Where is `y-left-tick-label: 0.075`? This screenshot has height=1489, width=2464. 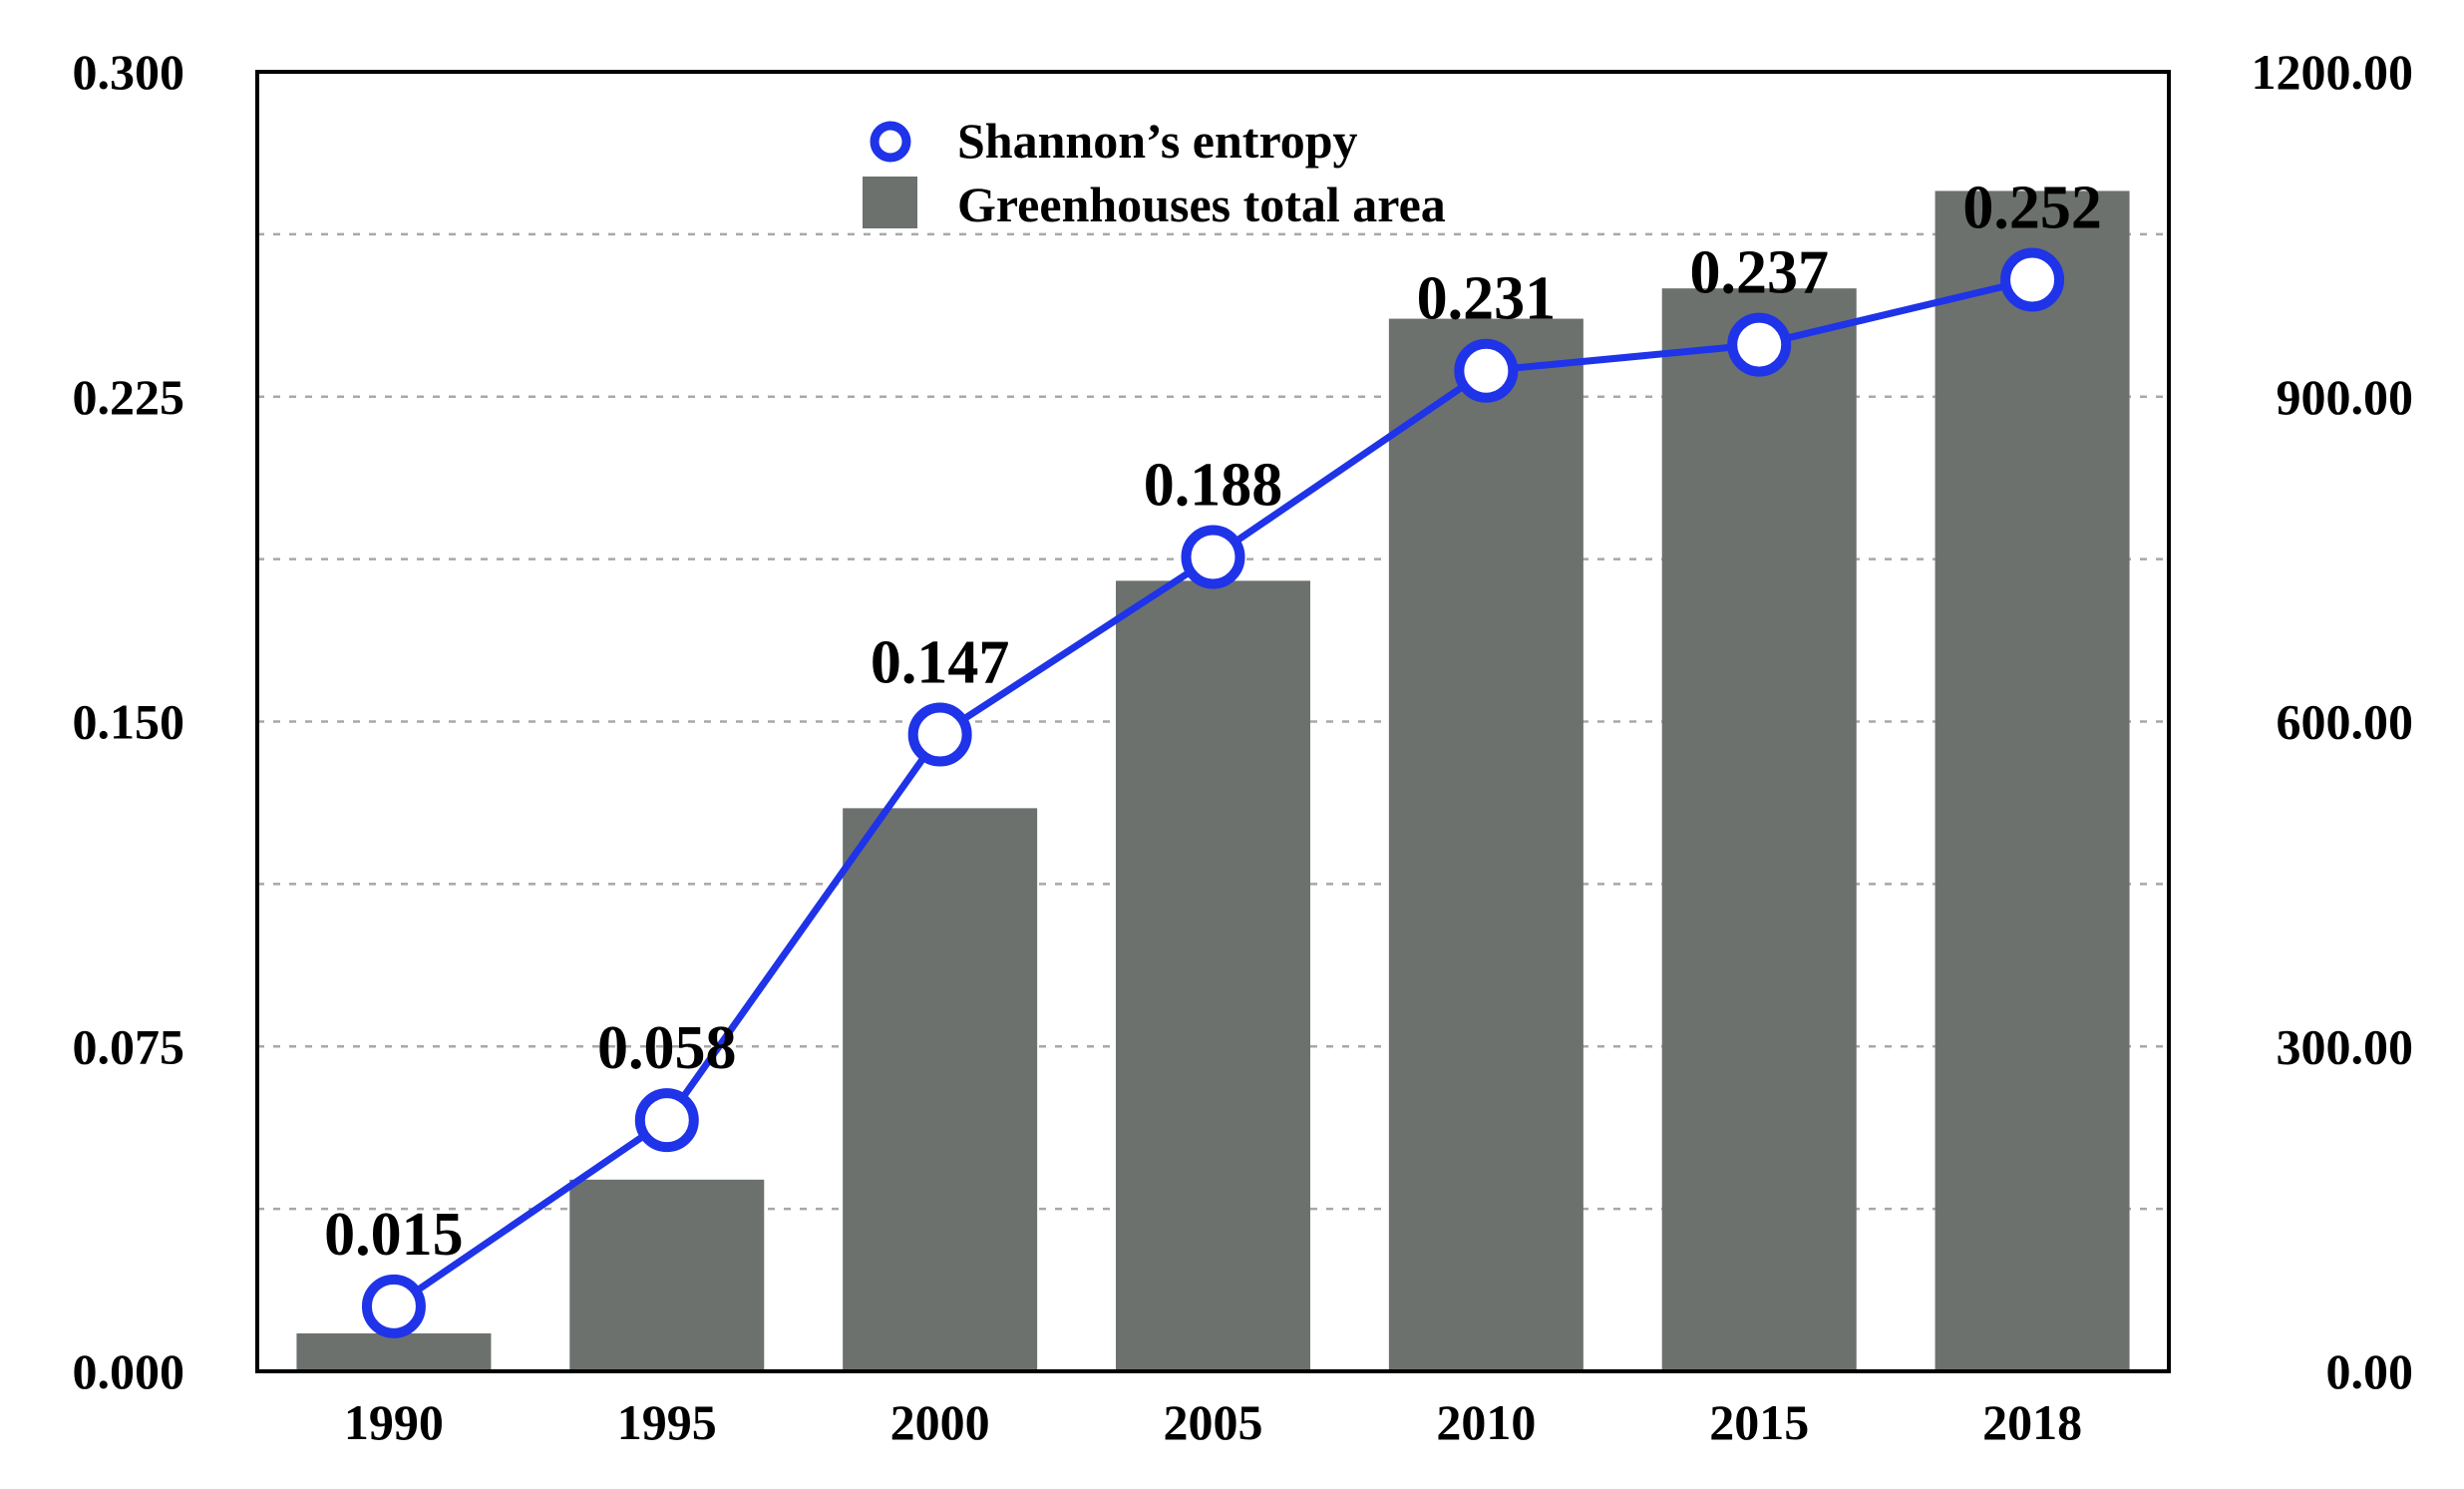
y-left-tick-label: 0.075 is located at coordinates (129, 1046).